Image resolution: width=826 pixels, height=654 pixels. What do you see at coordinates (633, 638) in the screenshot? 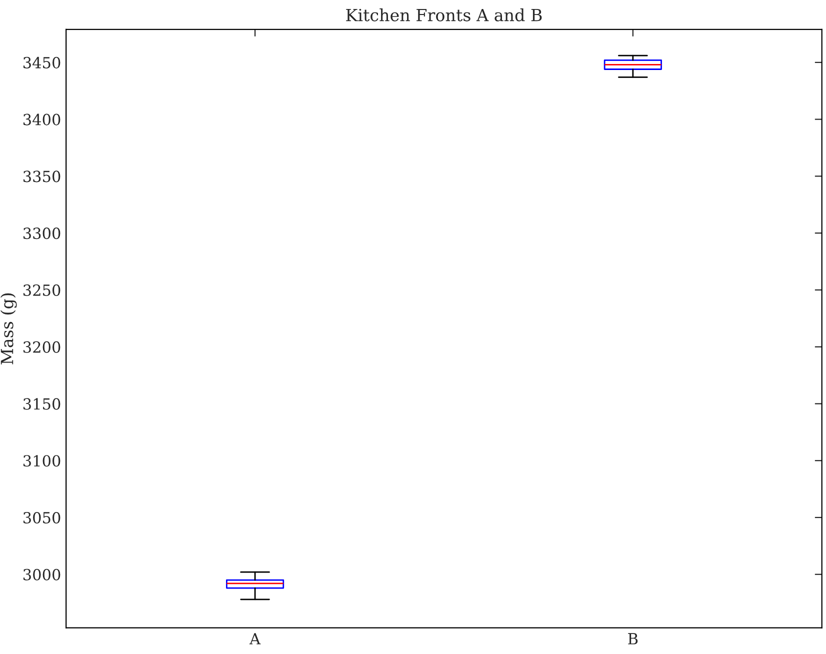
I see `x-tick-label: B` at bounding box center [633, 638].